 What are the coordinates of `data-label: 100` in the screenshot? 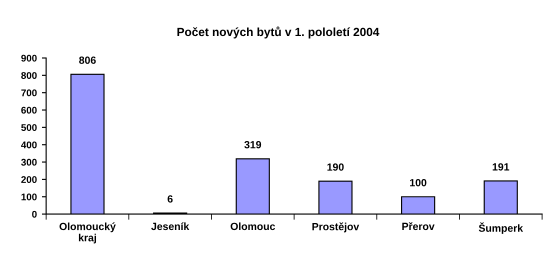 It's located at (418, 182).